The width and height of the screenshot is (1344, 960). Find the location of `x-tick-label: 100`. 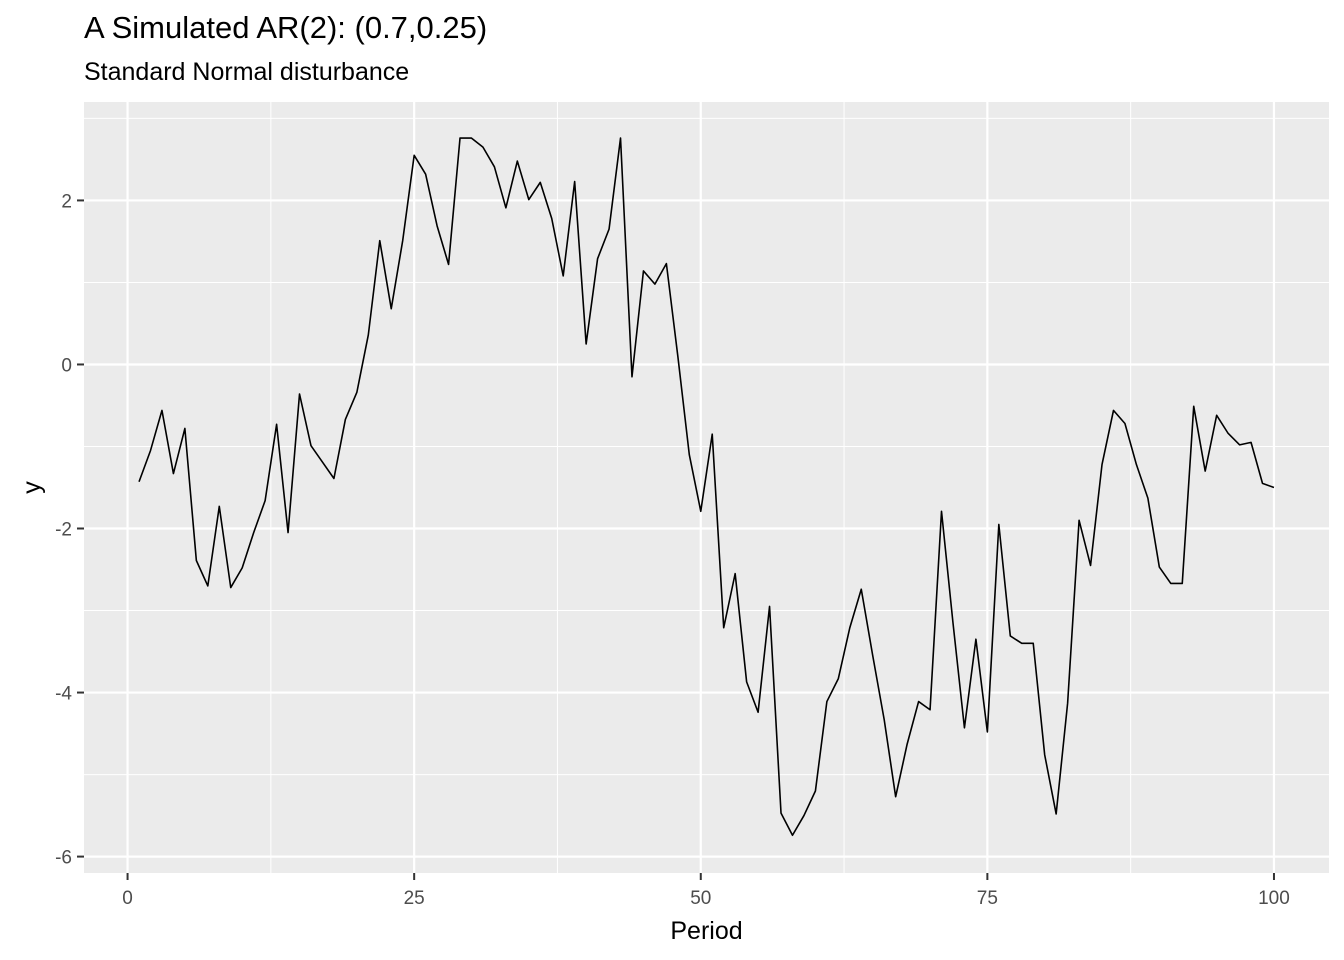

x-tick-label: 100 is located at coordinates (1274, 898).